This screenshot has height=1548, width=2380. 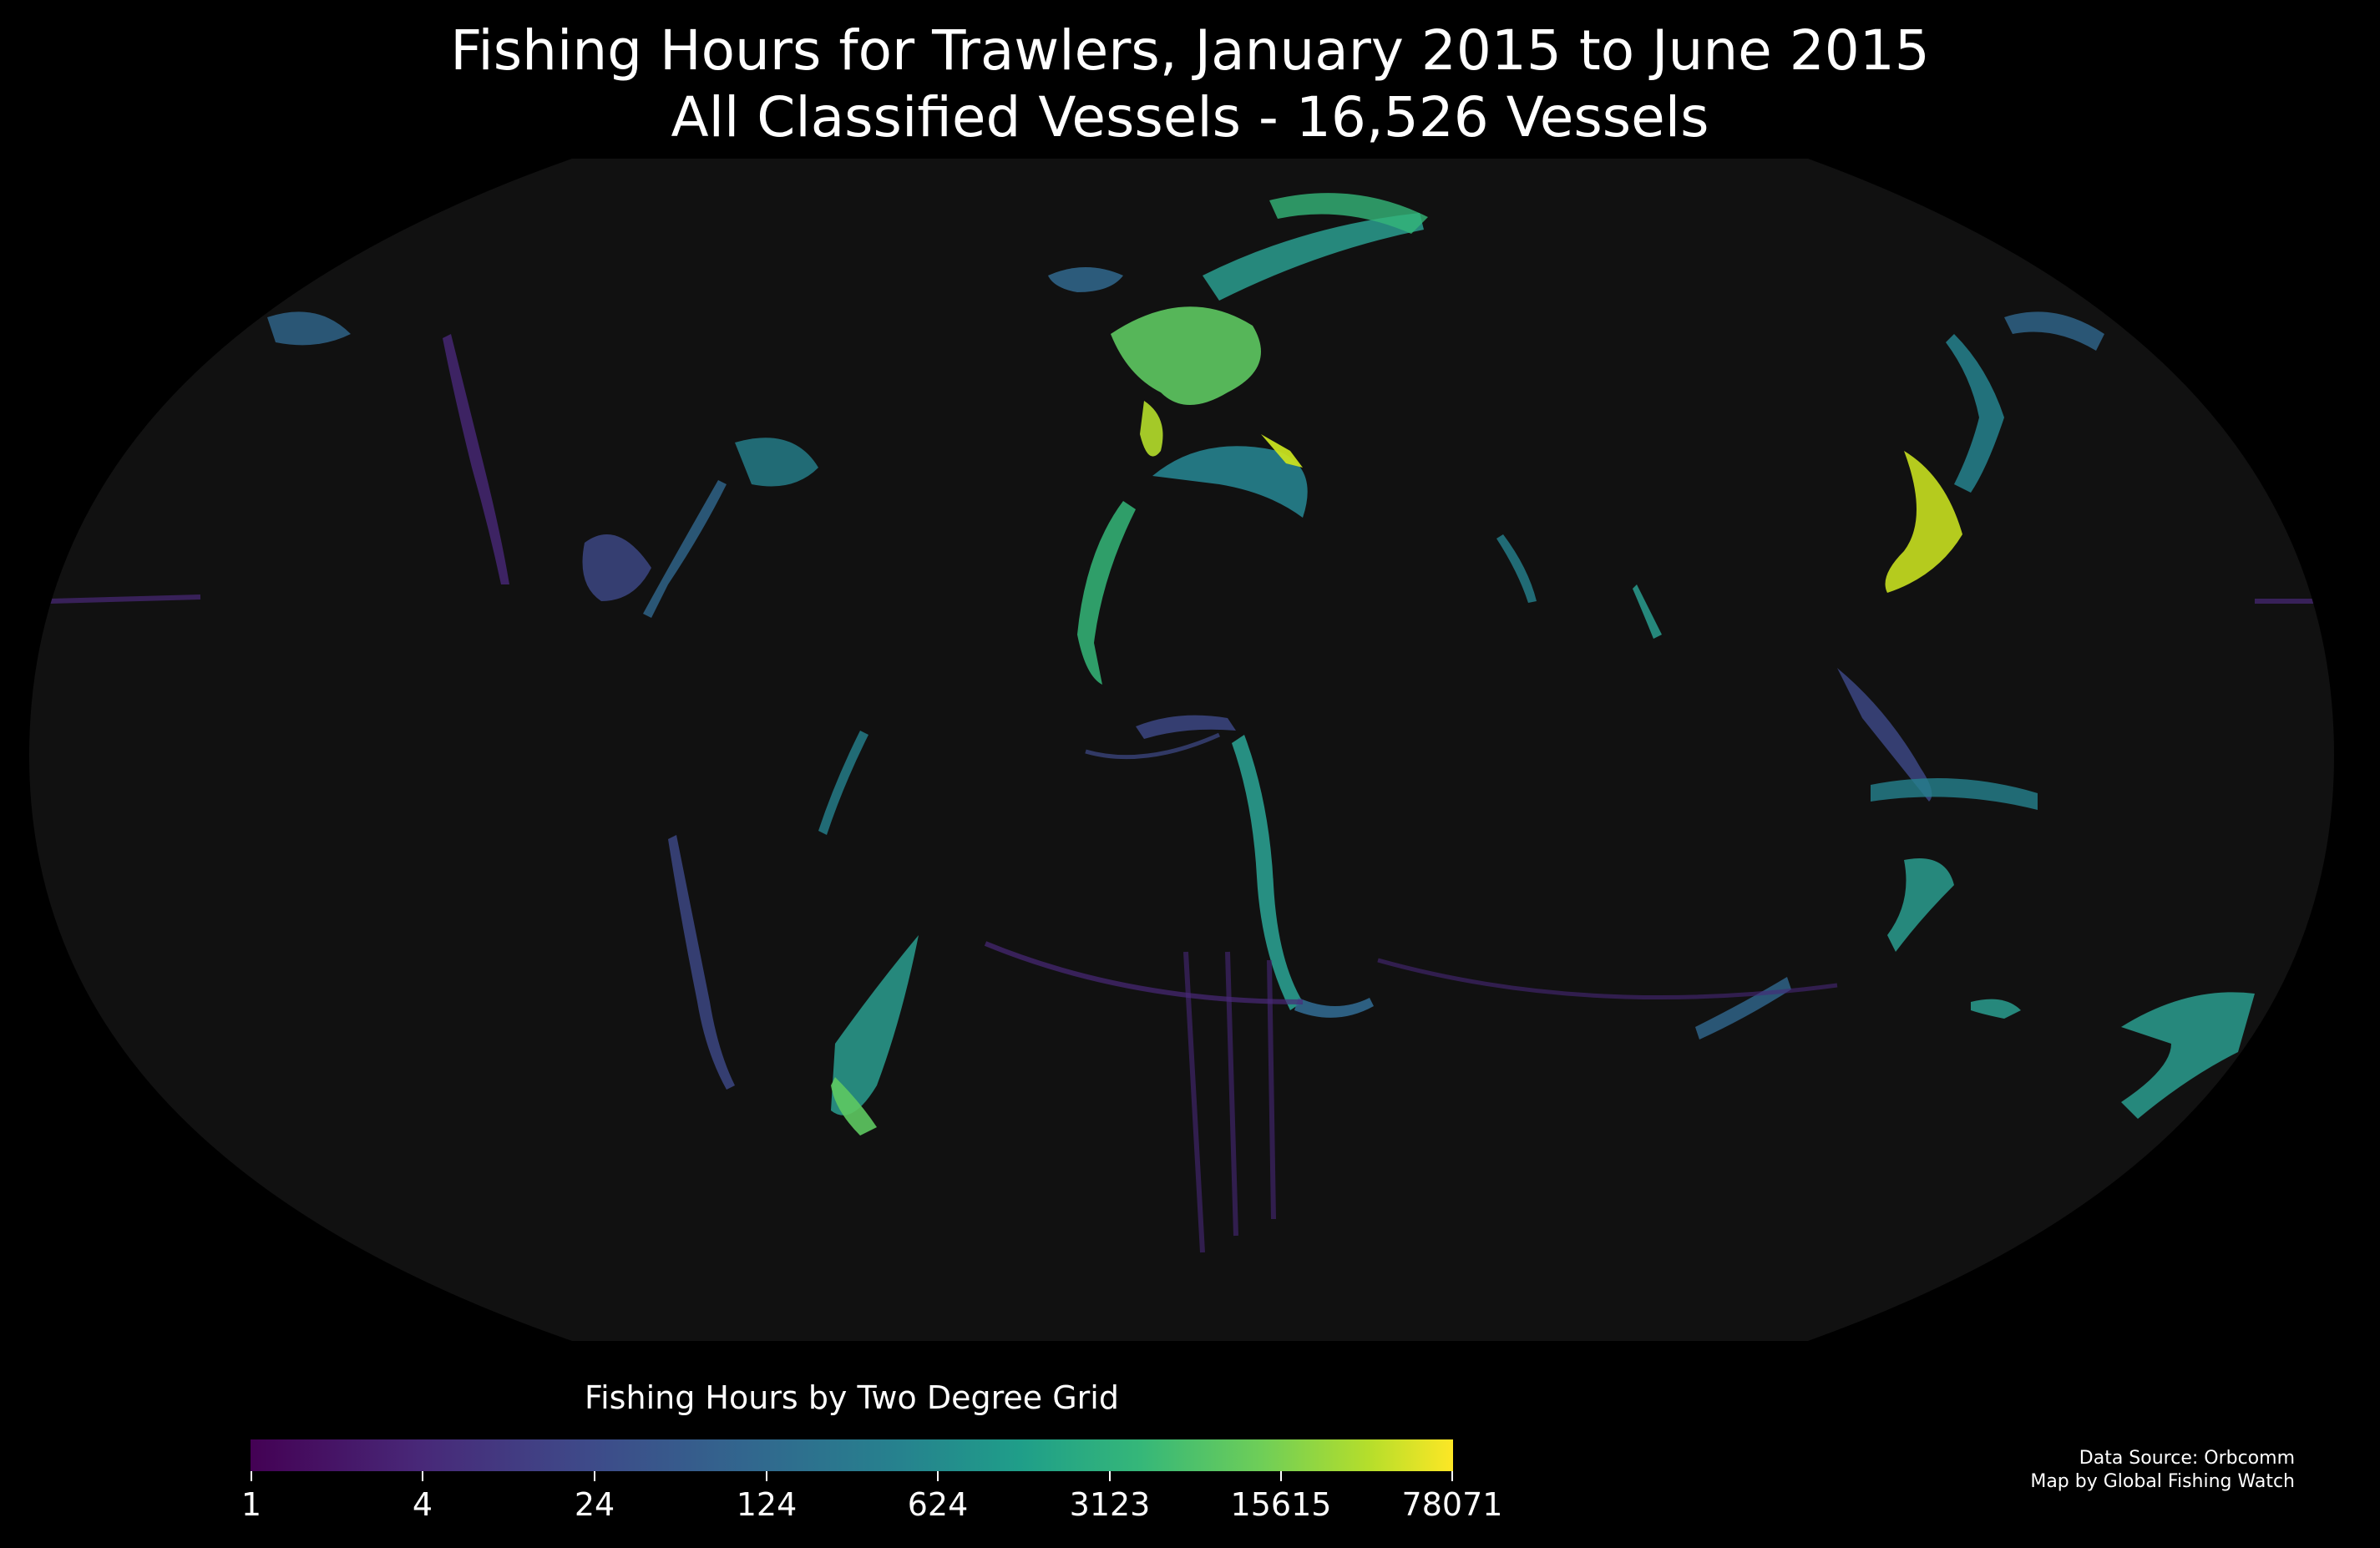 I want to click on fishing-band-newfoundland, so click(x=776, y=462).